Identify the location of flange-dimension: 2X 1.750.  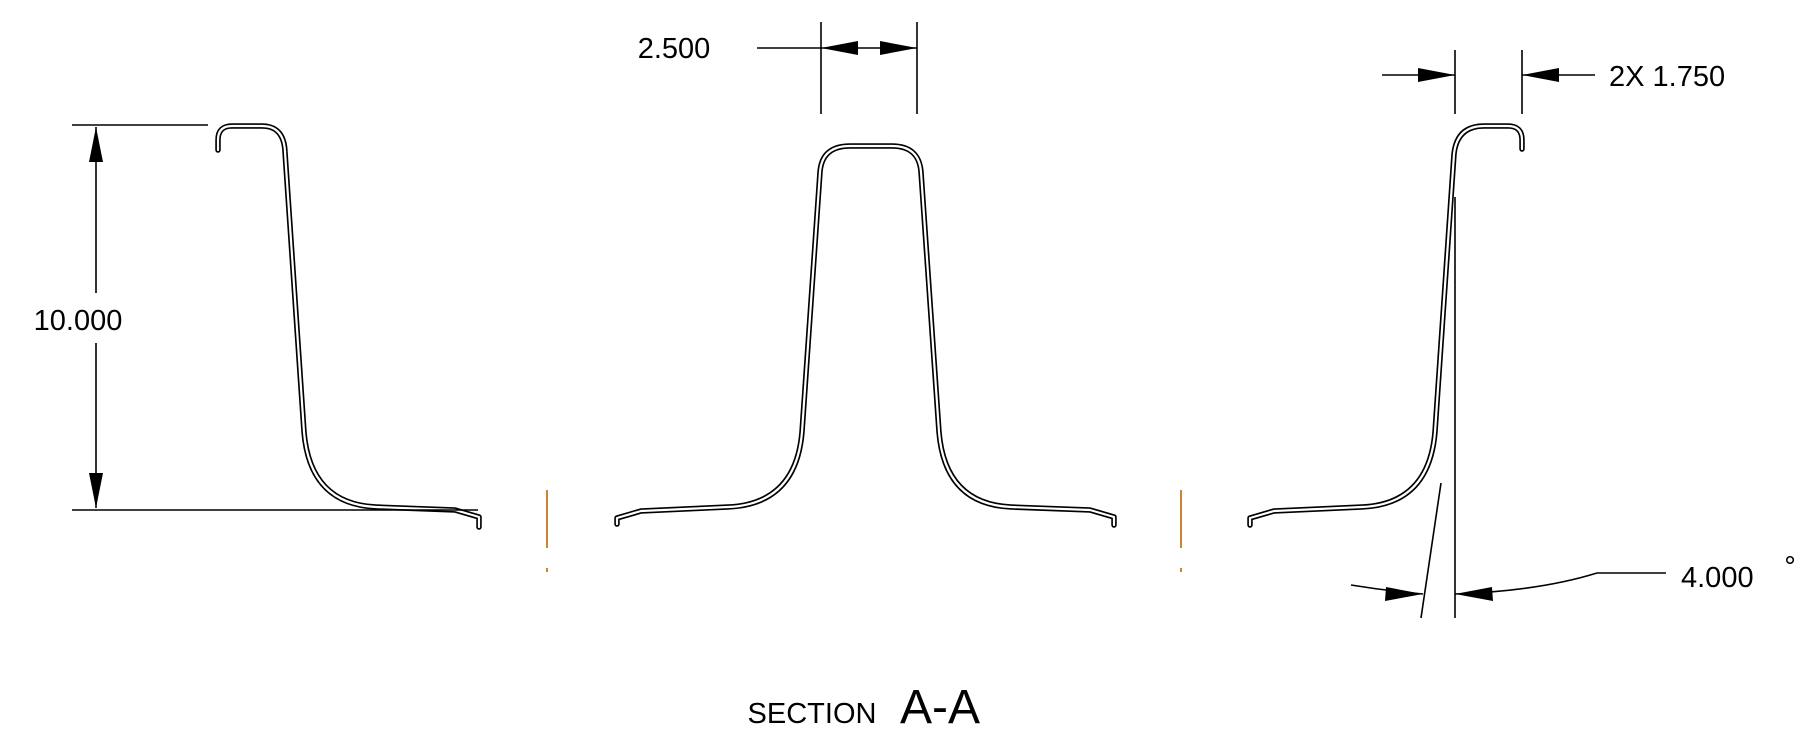
(1553, 82).